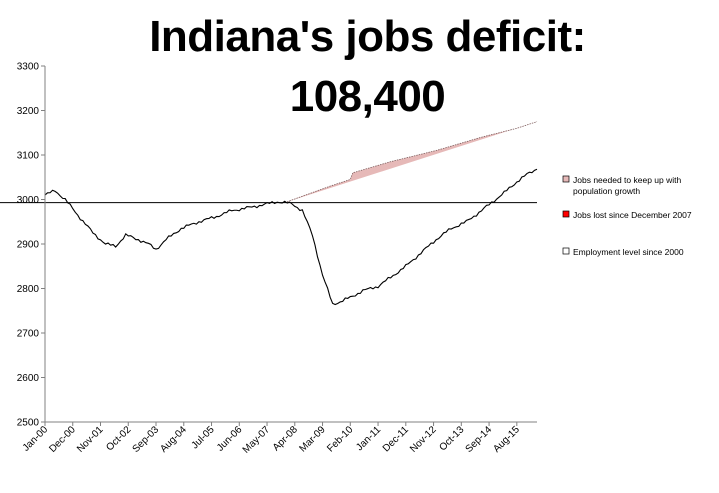 The image size is (719, 493). I want to click on fill-layer, so click(410, 162).